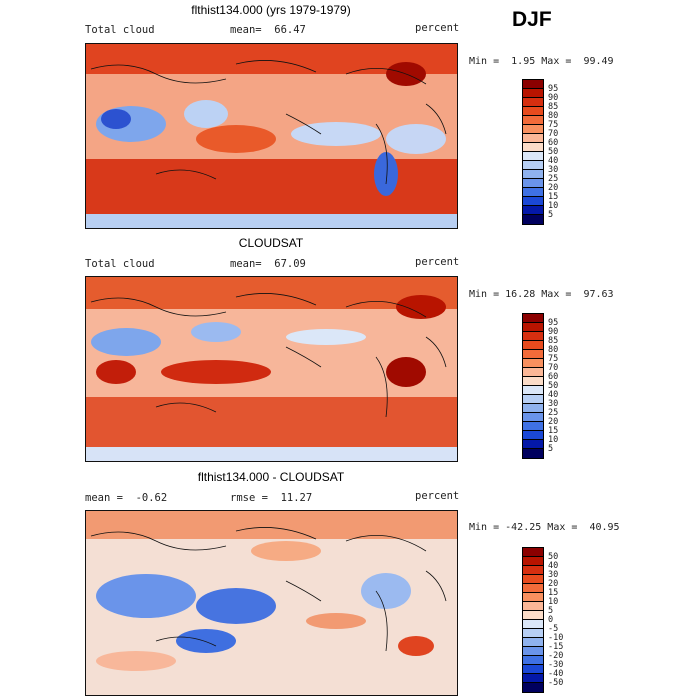 The image size is (700, 700). I want to click on panel-3-colorbar, so click(533, 620).